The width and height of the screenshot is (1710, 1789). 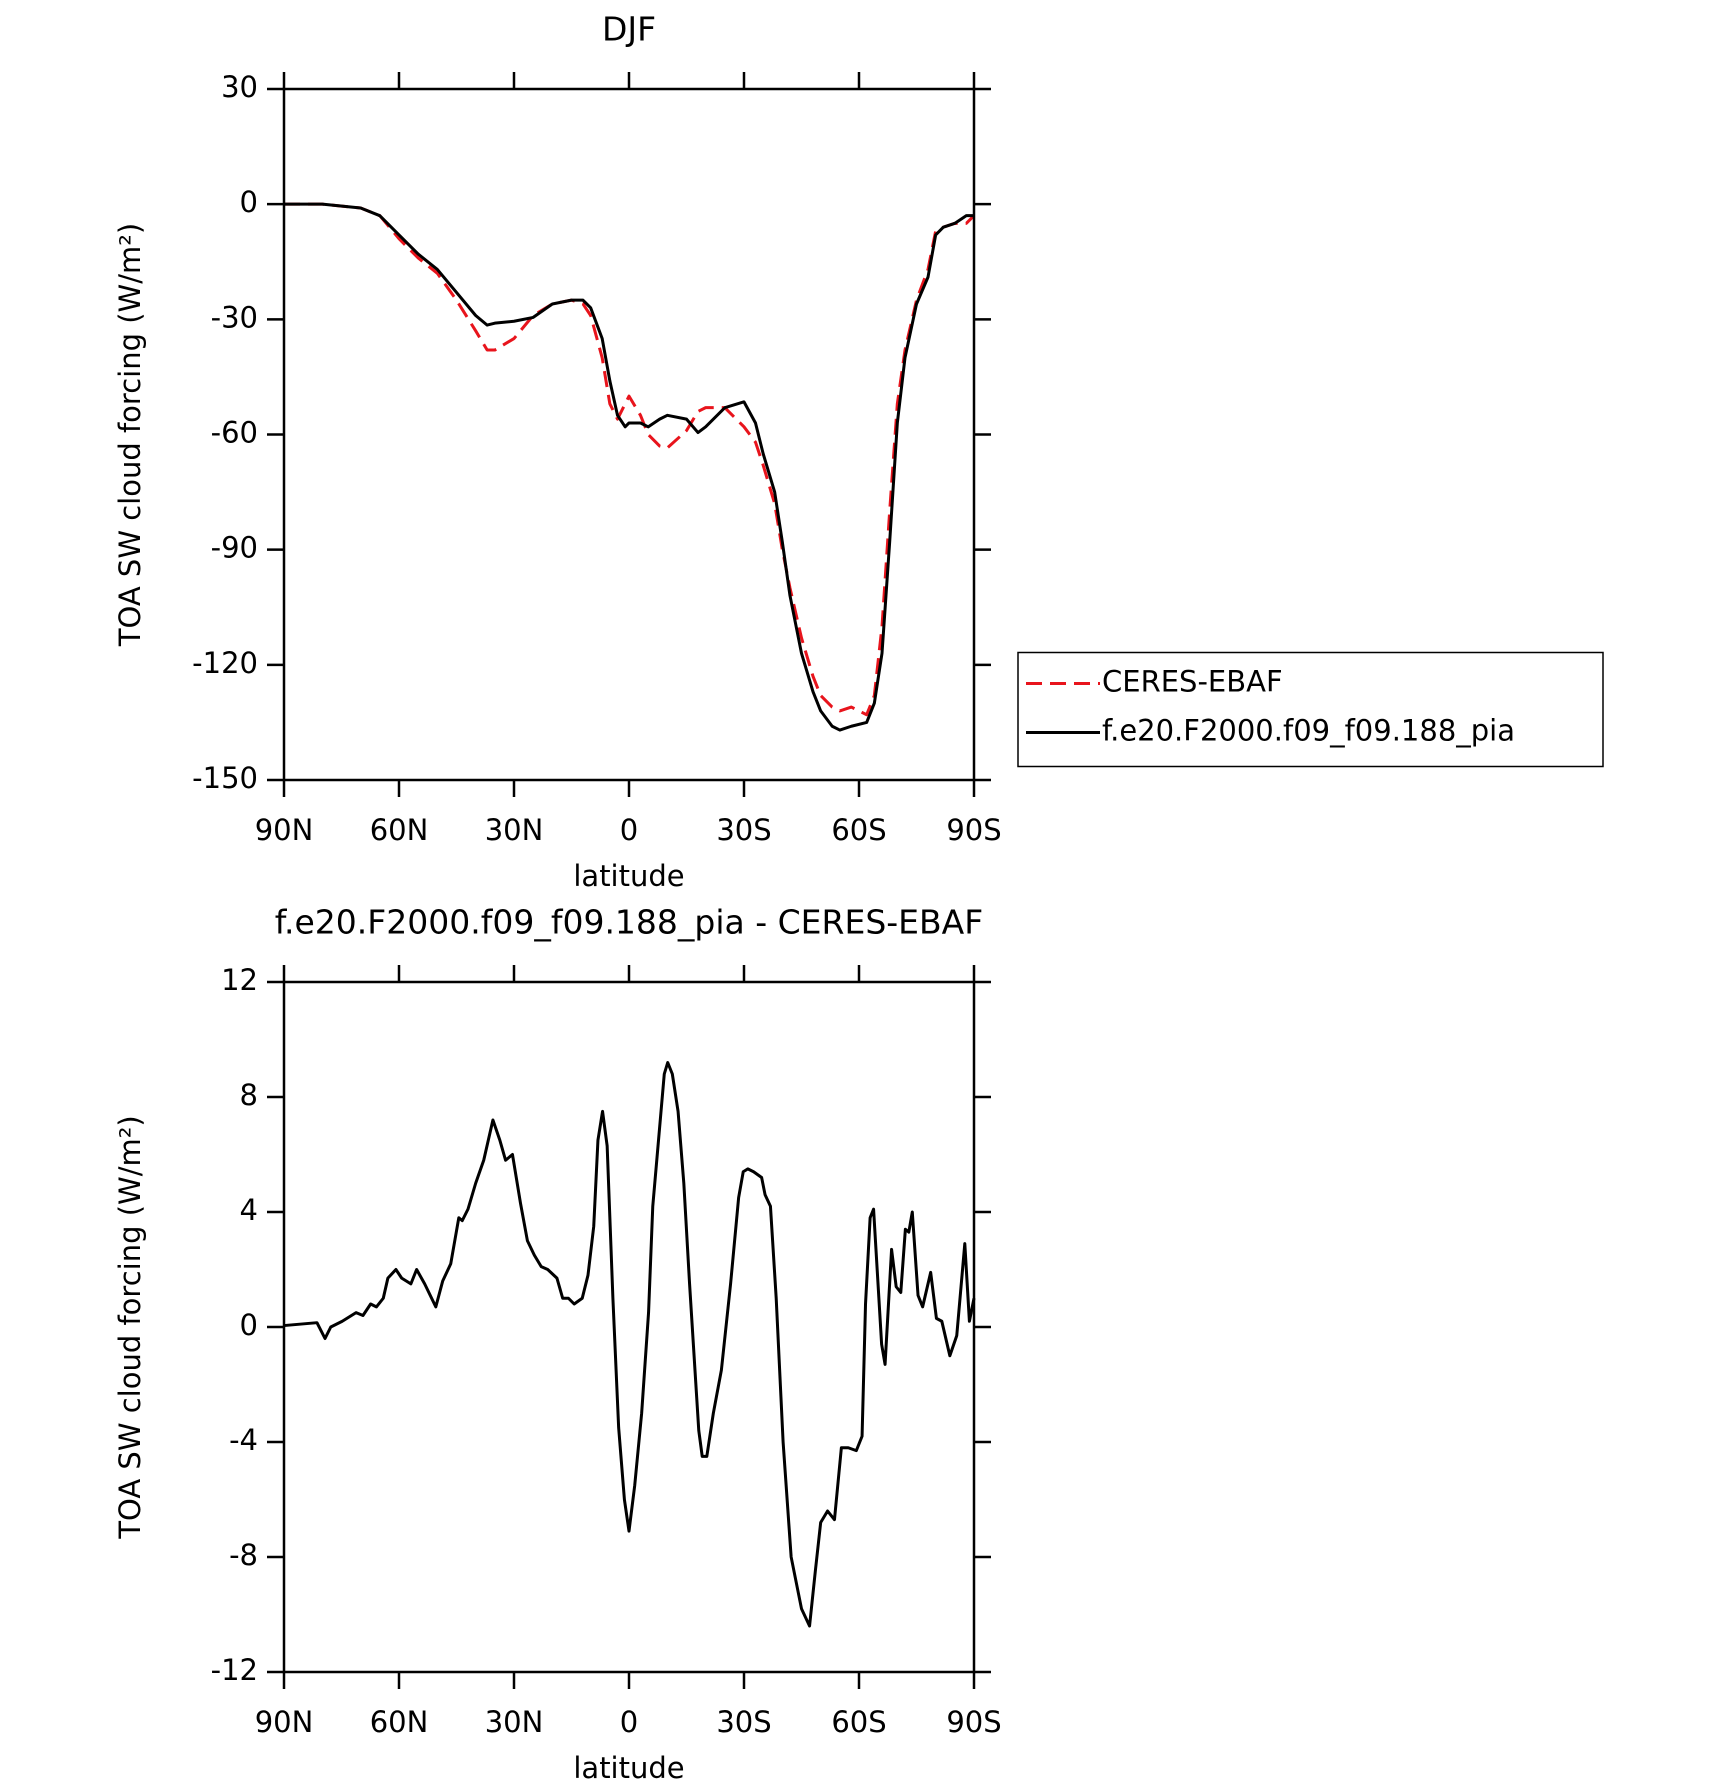 I want to click on y-tick-label: -8, so click(x=243, y=1555).